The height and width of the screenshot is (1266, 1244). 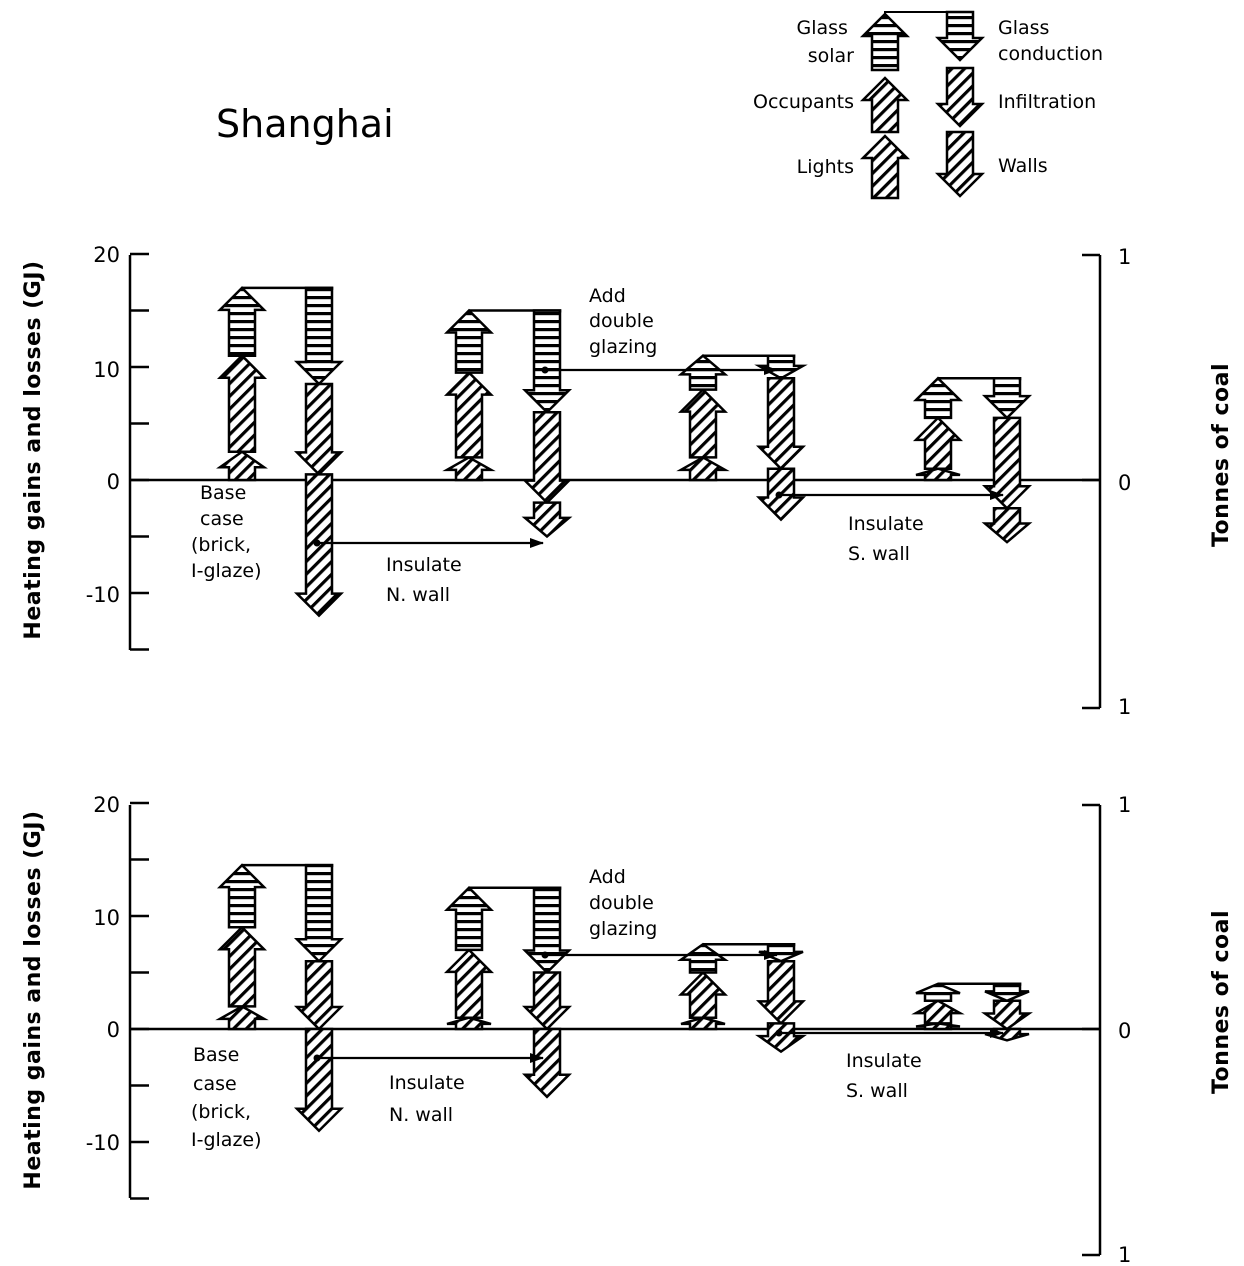 What do you see at coordinates (106, 918) in the screenshot?
I see `chart-2-ytick-label: 10` at bounding box center [106, 918].